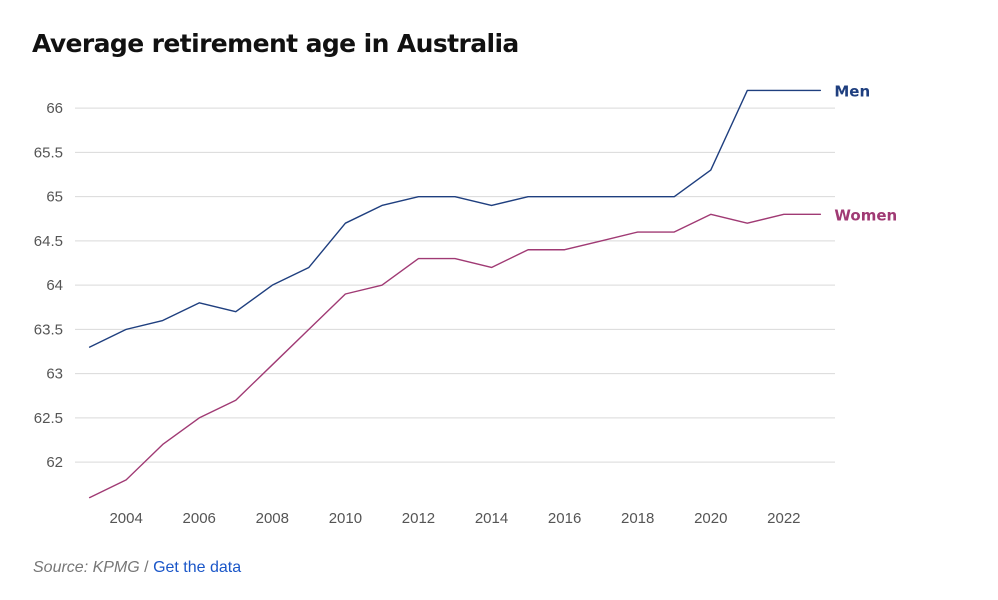  I want to click on source-note: Source: KPMG, so click(86, 567).